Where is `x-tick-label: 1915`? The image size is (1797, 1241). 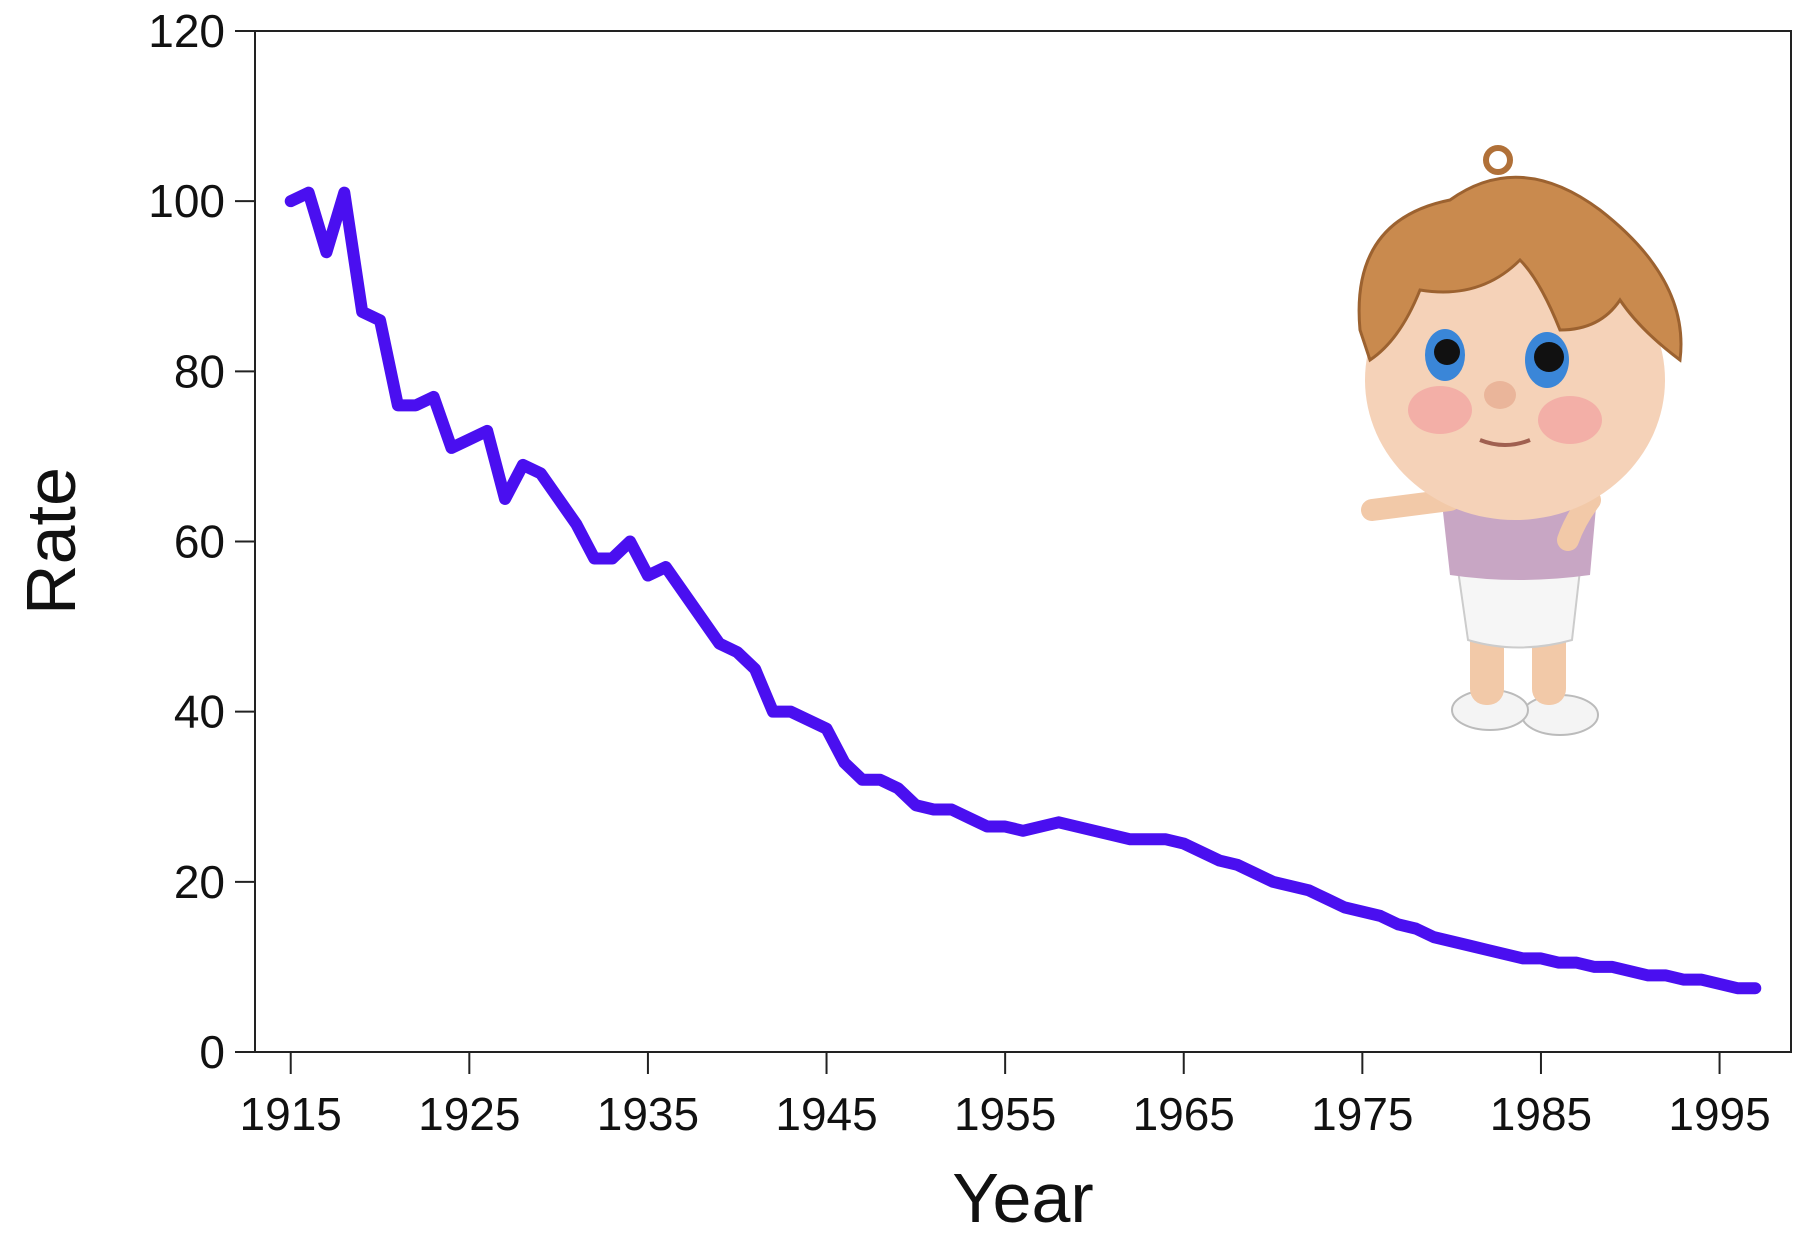
x-tick-label: 1915 is located at coordinates (291, 1114).